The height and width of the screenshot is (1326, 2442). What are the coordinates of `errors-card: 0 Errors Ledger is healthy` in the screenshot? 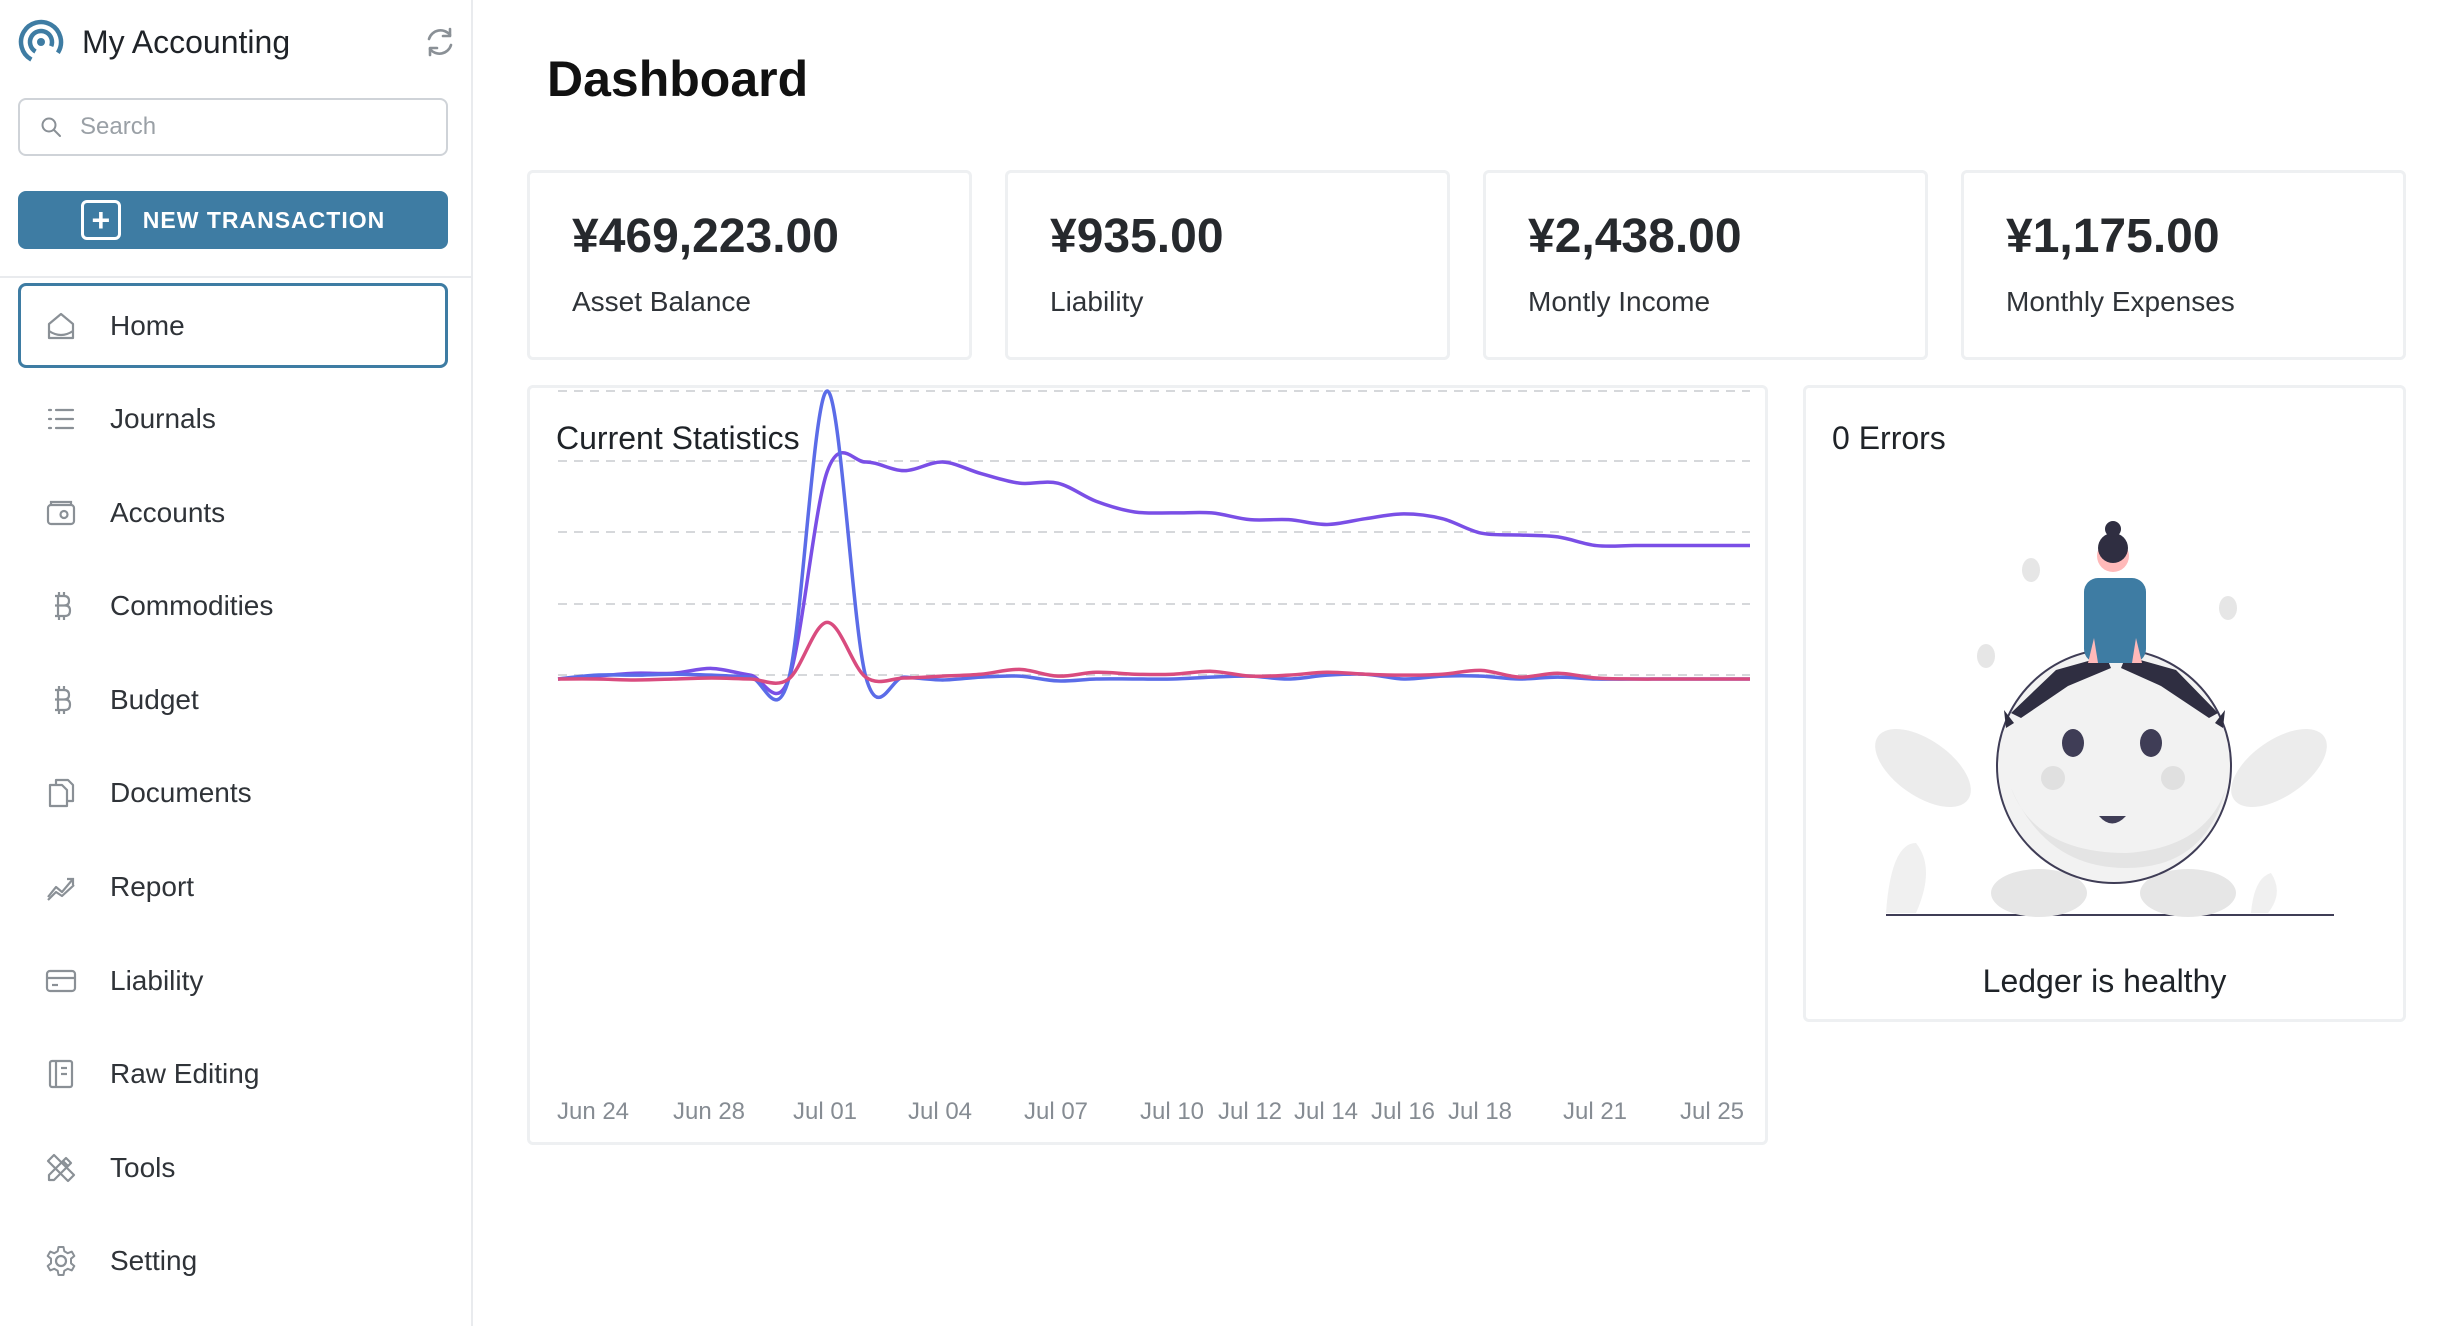 It's located at (2104, 703).